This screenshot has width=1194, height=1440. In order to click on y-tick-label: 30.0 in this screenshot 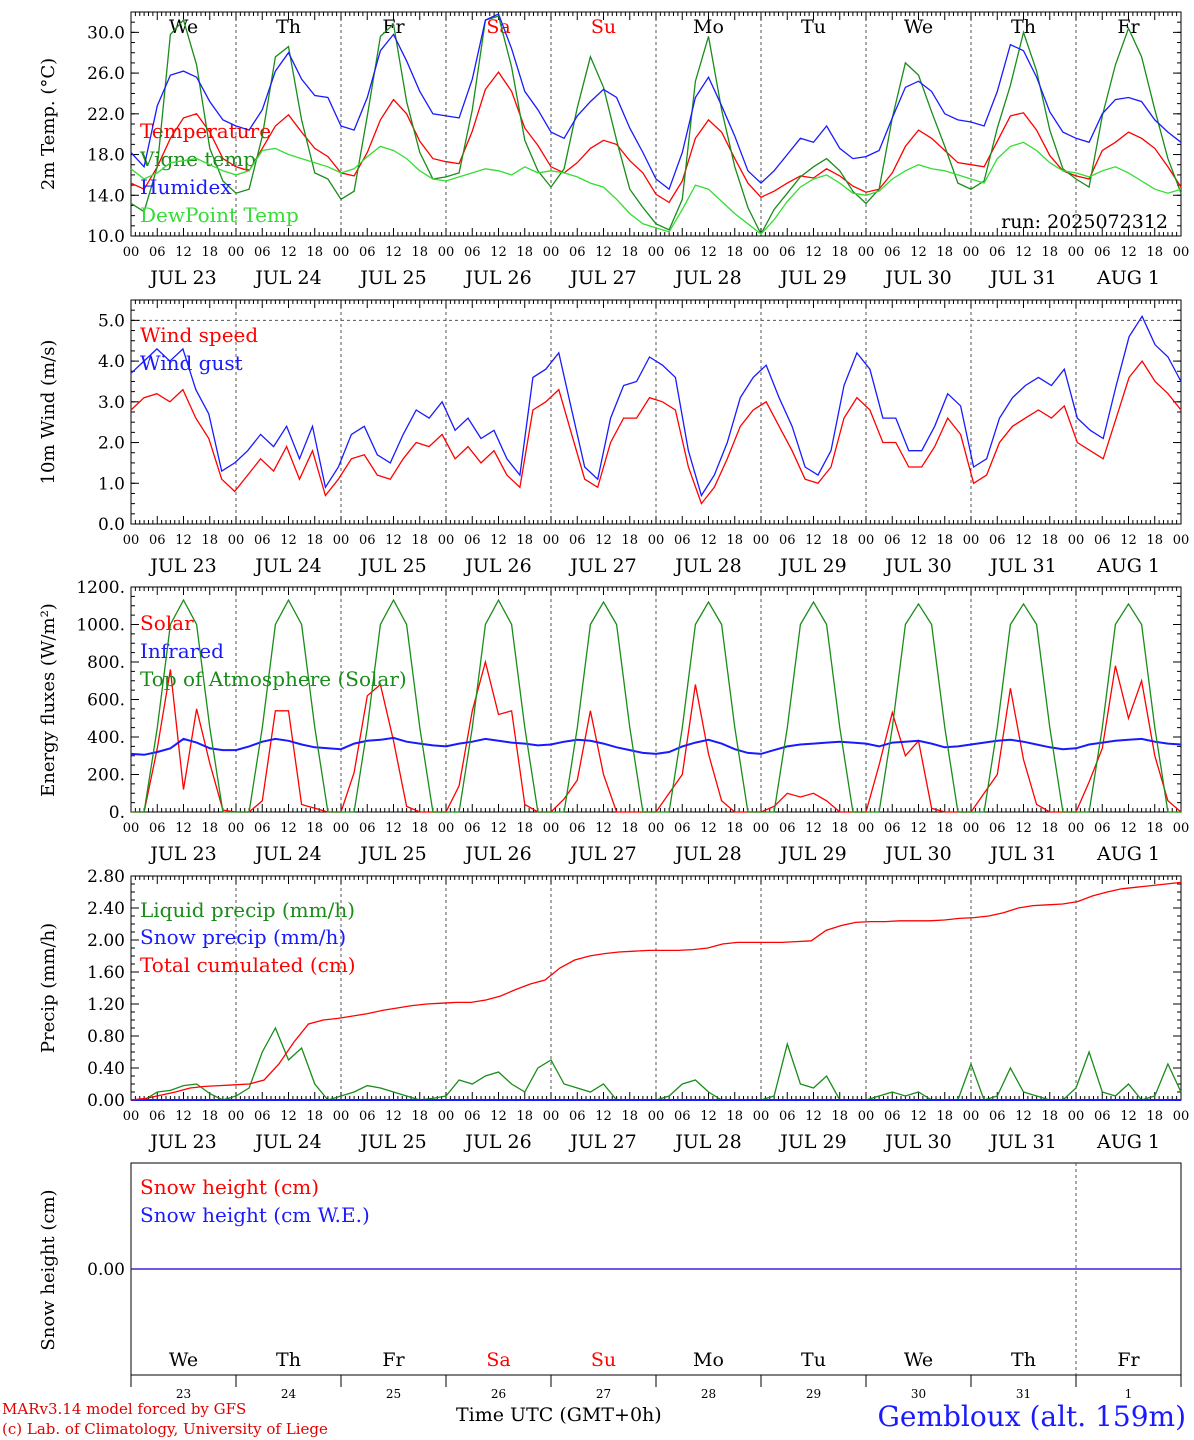, I will do `click(106, 33)`.